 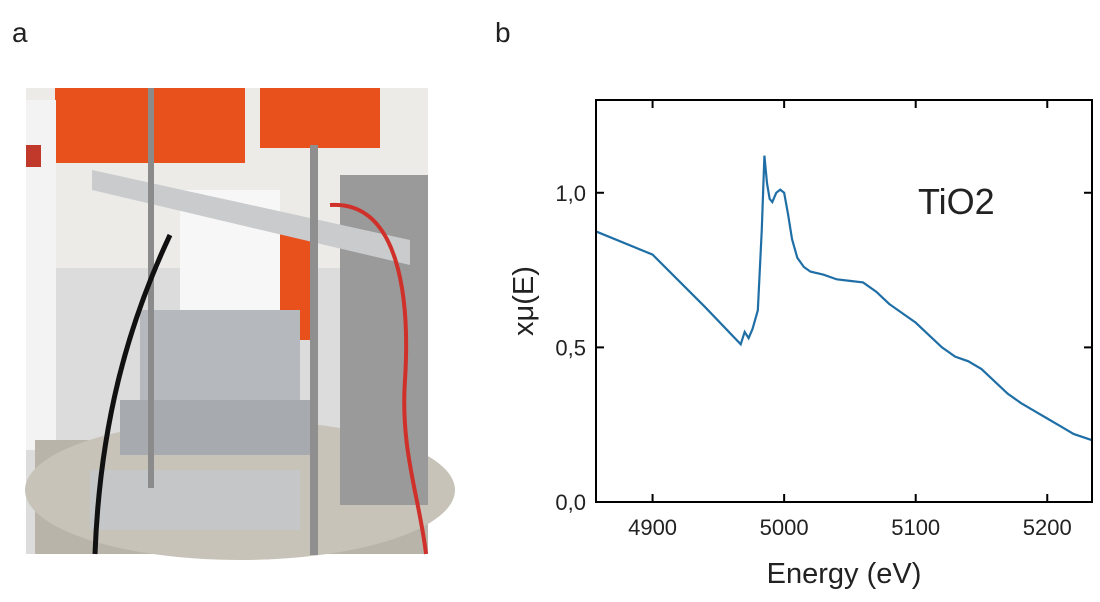 What do you see at coordinates (956, 201) in the screenshot?
I see `annotation: TiO2` at bounding box center [956, 201].